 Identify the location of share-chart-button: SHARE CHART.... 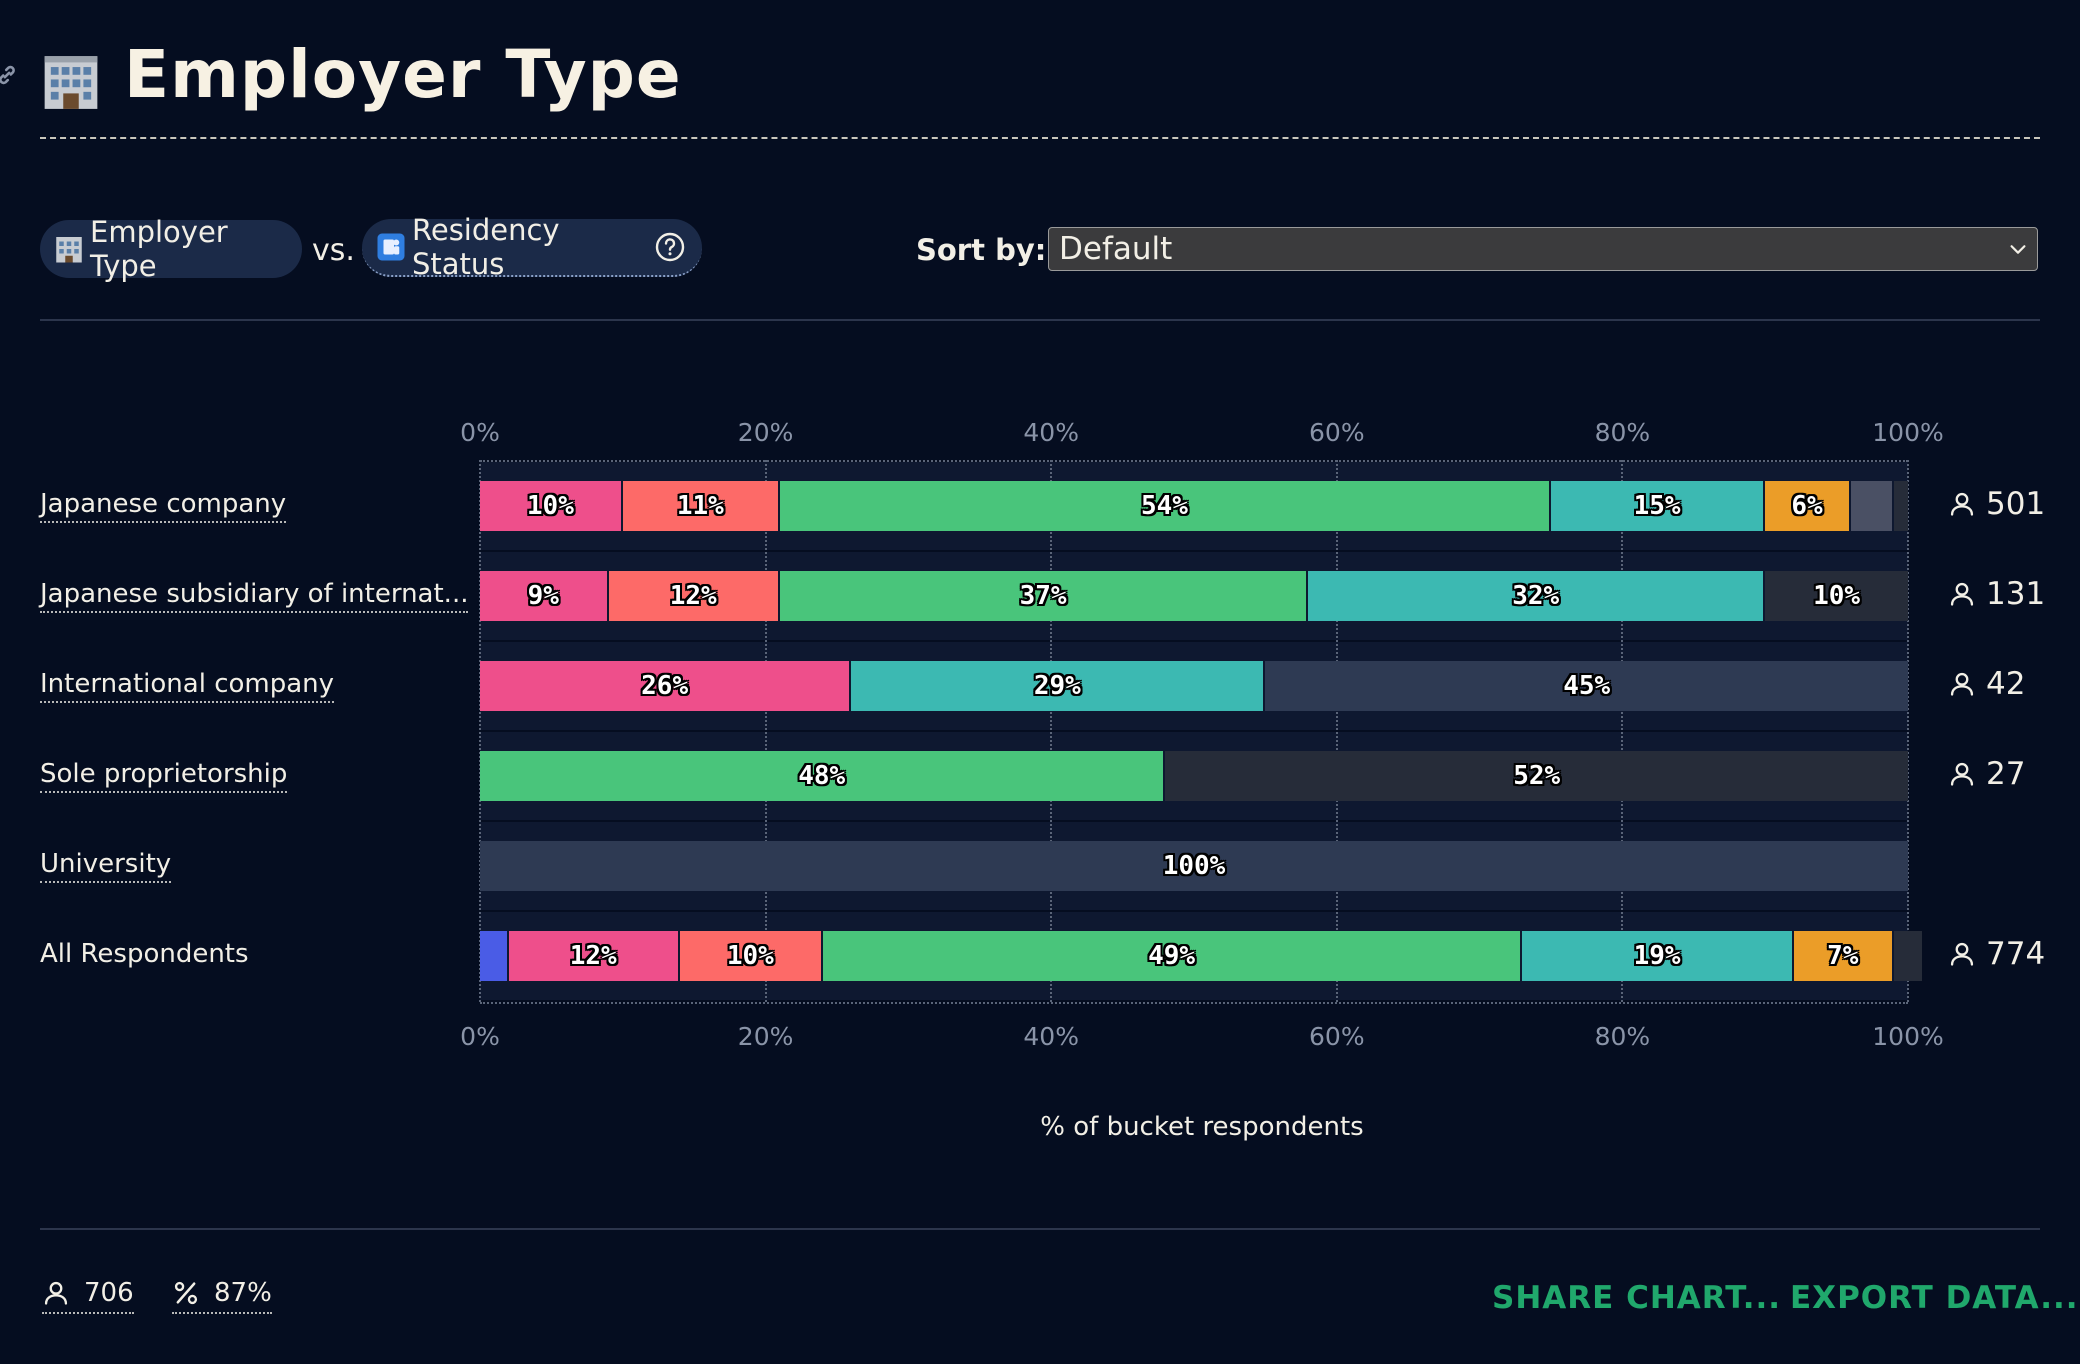
(1637, 1298).